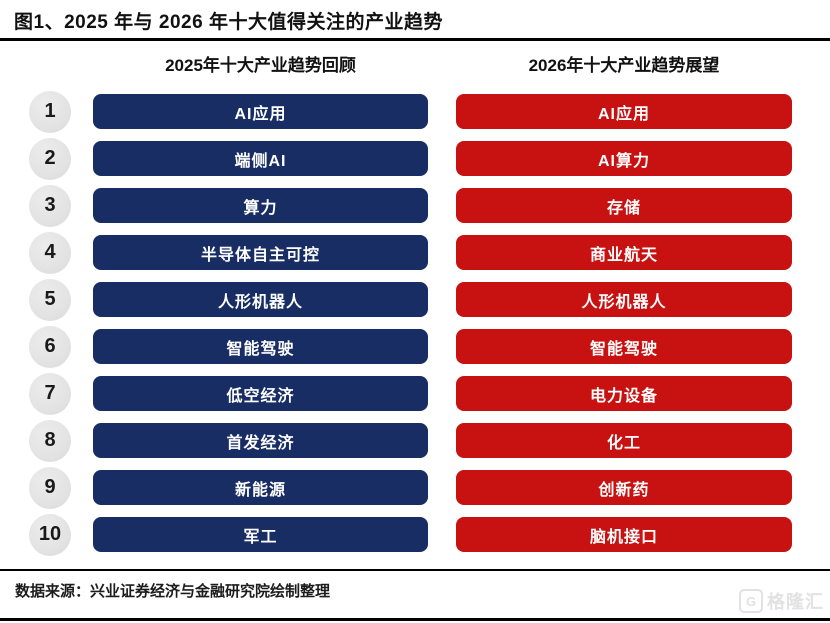 This screenshot has height=623, width=830. Describe the element at coordinates (624, 111) in the screenshot. I see `trend-pill-2026: AI应用` at that location.